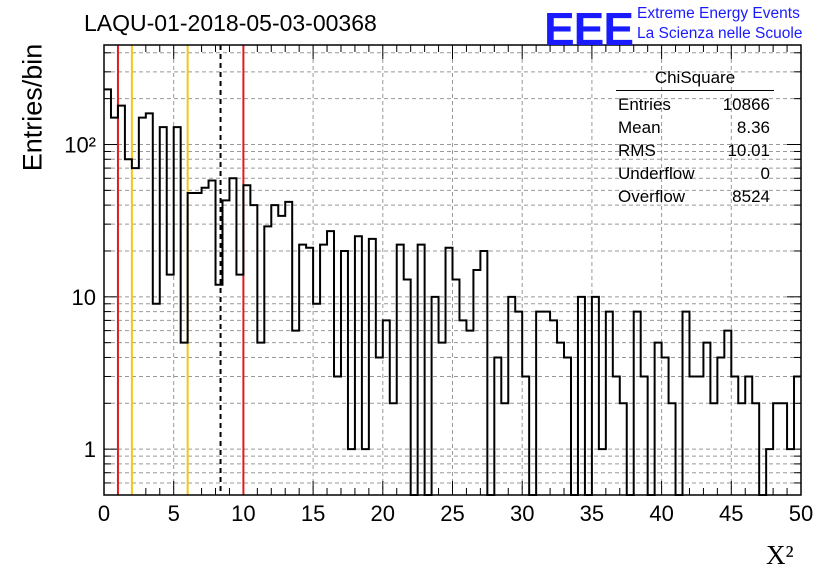  Describe the element at coordinates (751, 196) in the screenshot. I see `stats-value: 8524` at that location.